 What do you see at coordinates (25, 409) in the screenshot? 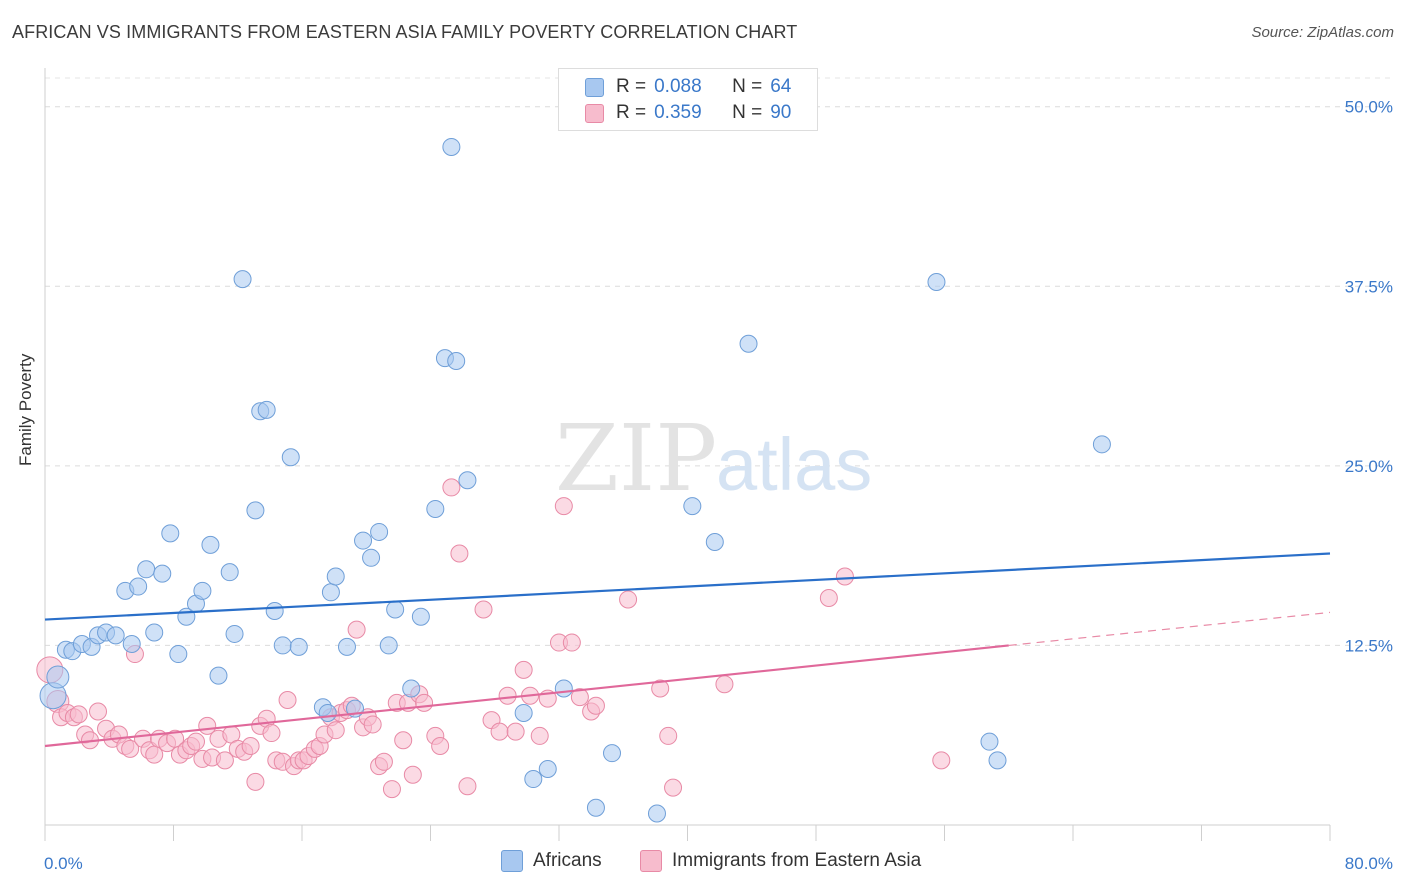
I see `y-axis-label: Family Poverty` at bounding box center [25, 409].